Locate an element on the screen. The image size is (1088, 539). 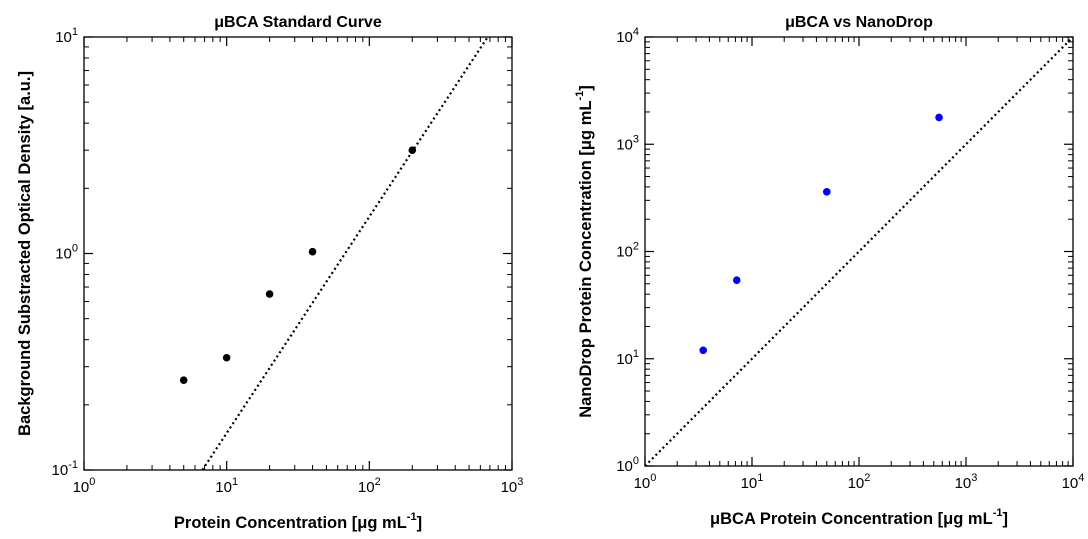
y-tick-label: 10⁻¹ is located at coordinates (65, 469).